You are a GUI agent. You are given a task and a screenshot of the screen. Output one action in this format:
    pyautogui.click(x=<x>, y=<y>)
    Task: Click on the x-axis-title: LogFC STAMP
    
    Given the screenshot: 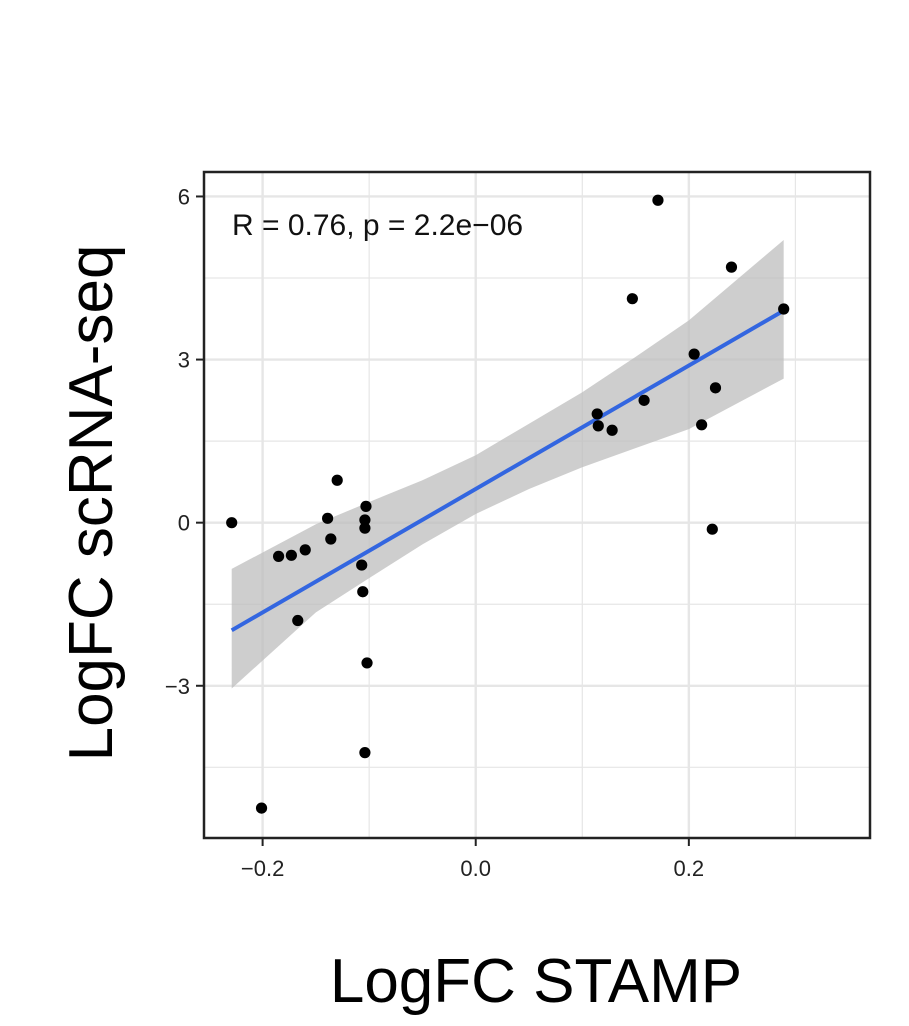 What is the action you would take?
    pyautogui.click(x=536, y=981)
    